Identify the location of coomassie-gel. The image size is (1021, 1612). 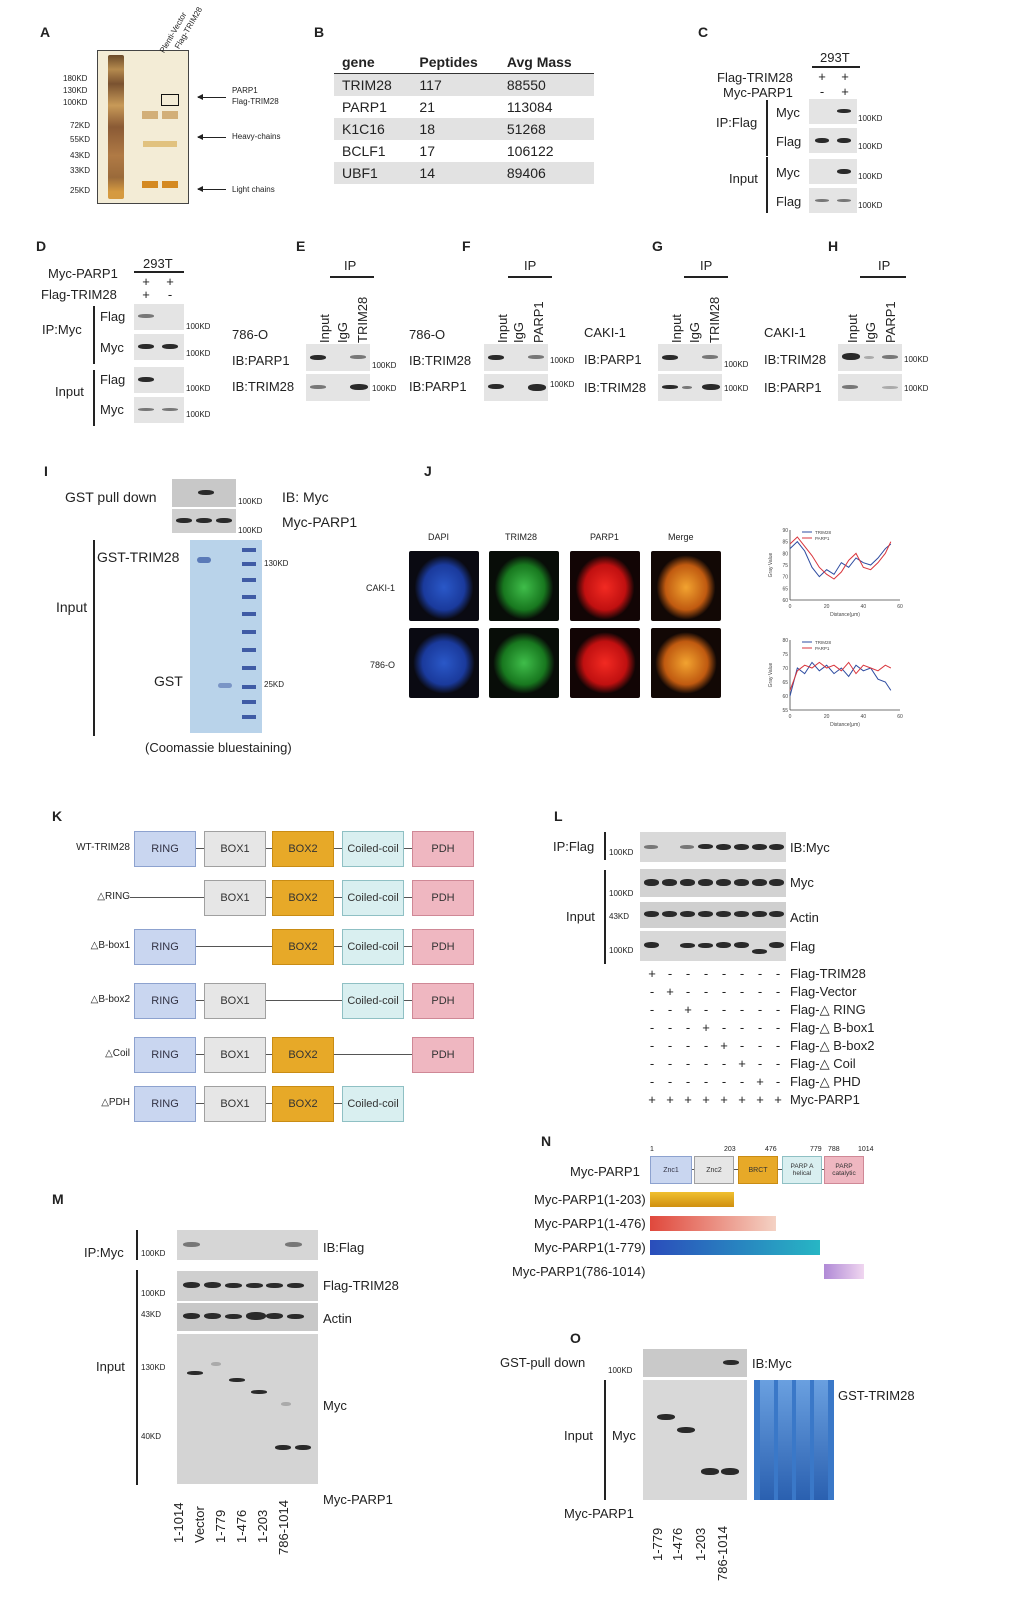
(226, 636).